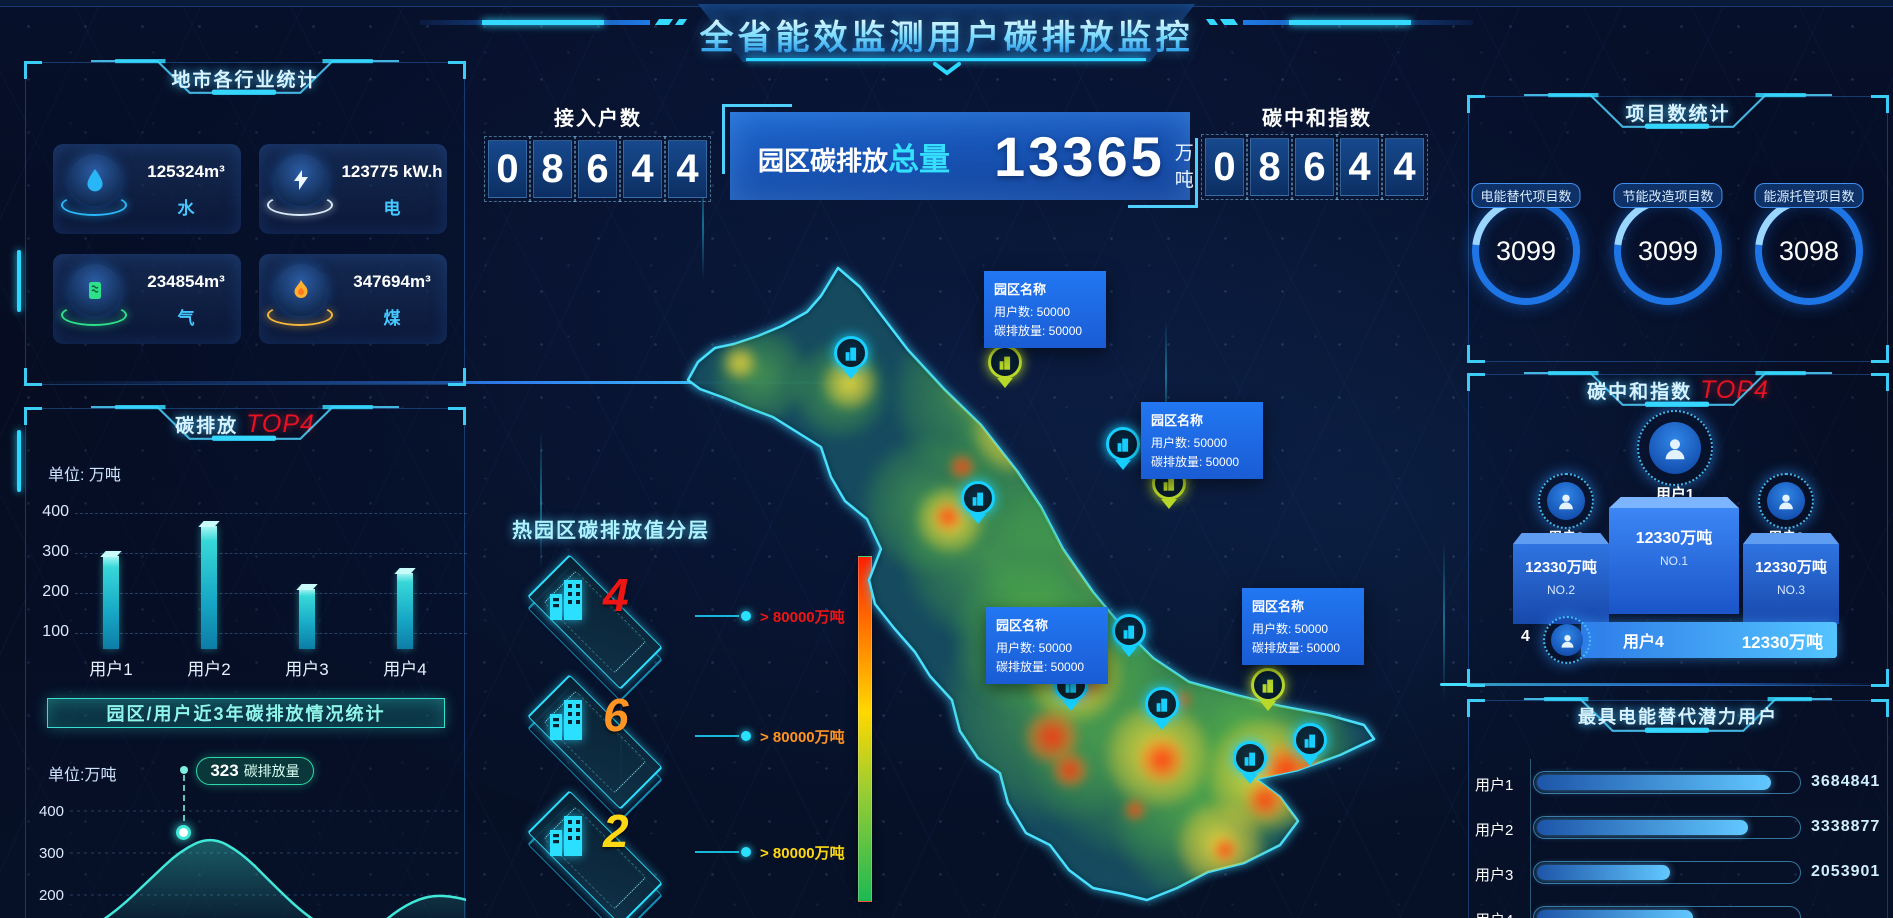 The height and width of the screenshot is (918, 1893). What do you see at coordinates (94, 205) in the screenshot?
I see `icon-ring` at bounding box center [94, 205].